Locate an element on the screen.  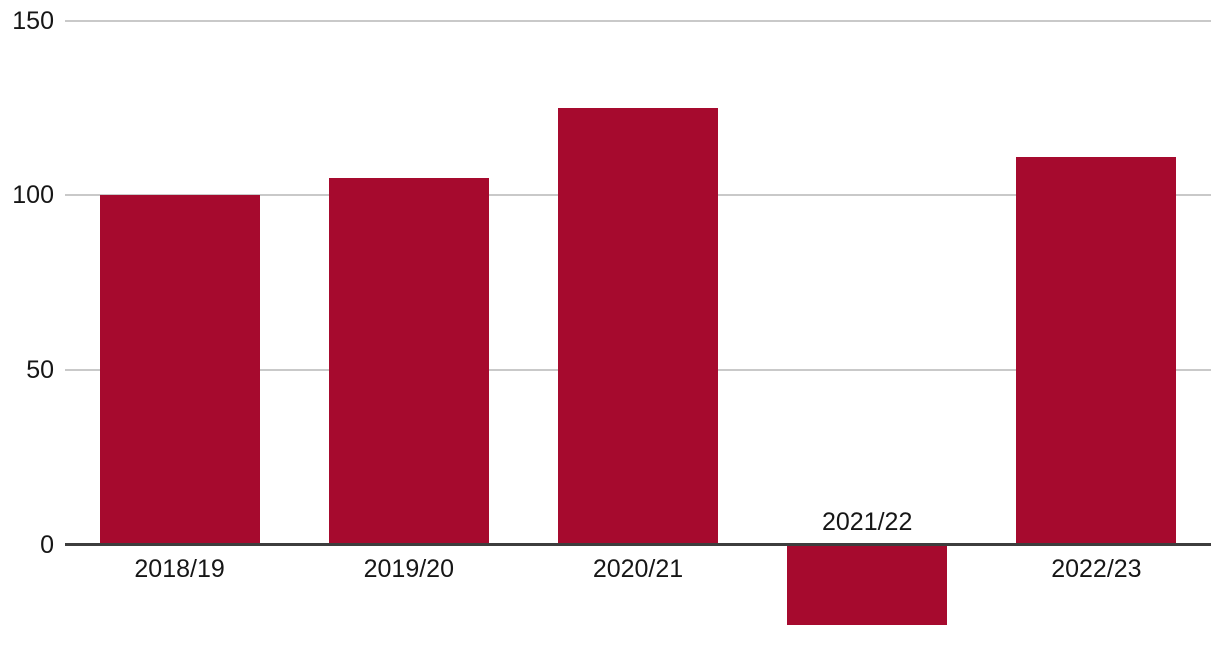
gridline is located at coordinates (638, 20).